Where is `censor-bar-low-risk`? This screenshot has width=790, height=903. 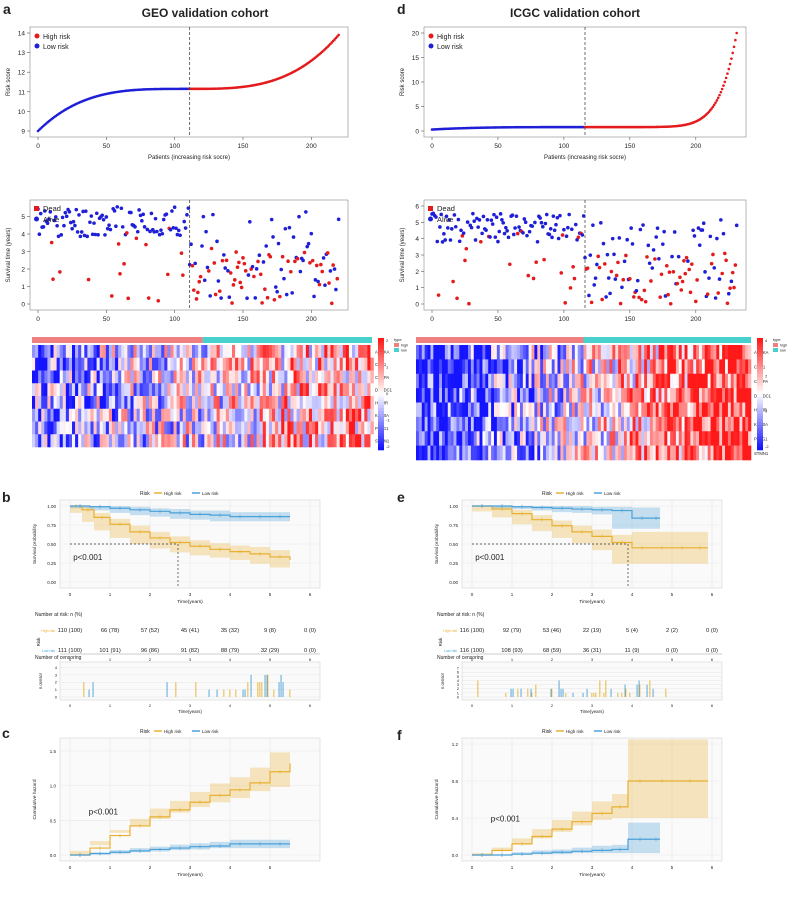 censor-bar-low-risk is located at coordinates (265, 685).